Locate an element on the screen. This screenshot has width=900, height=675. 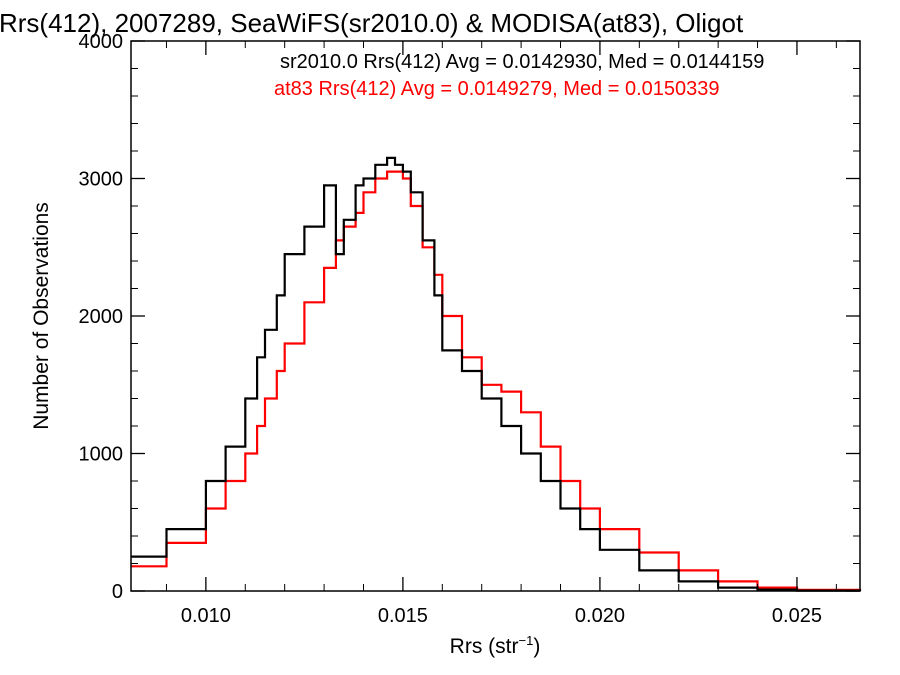
x-axis-label-suffix: ) is located at coordinates (536, 646).